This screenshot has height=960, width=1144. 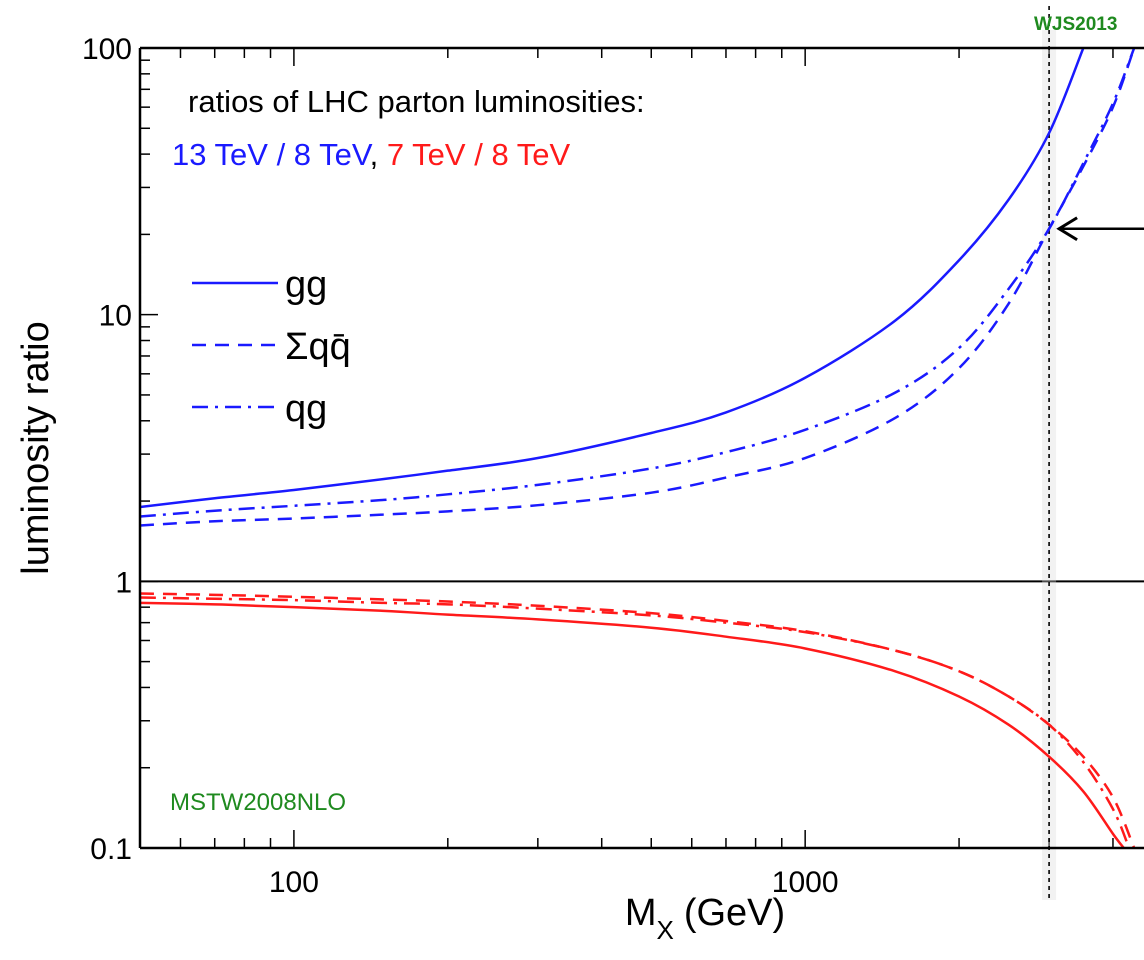 What do you see at coordinates (1075, 24) in the screenshot?
I see `credit-label: WJS2013` at bounding box center [1075, 24].